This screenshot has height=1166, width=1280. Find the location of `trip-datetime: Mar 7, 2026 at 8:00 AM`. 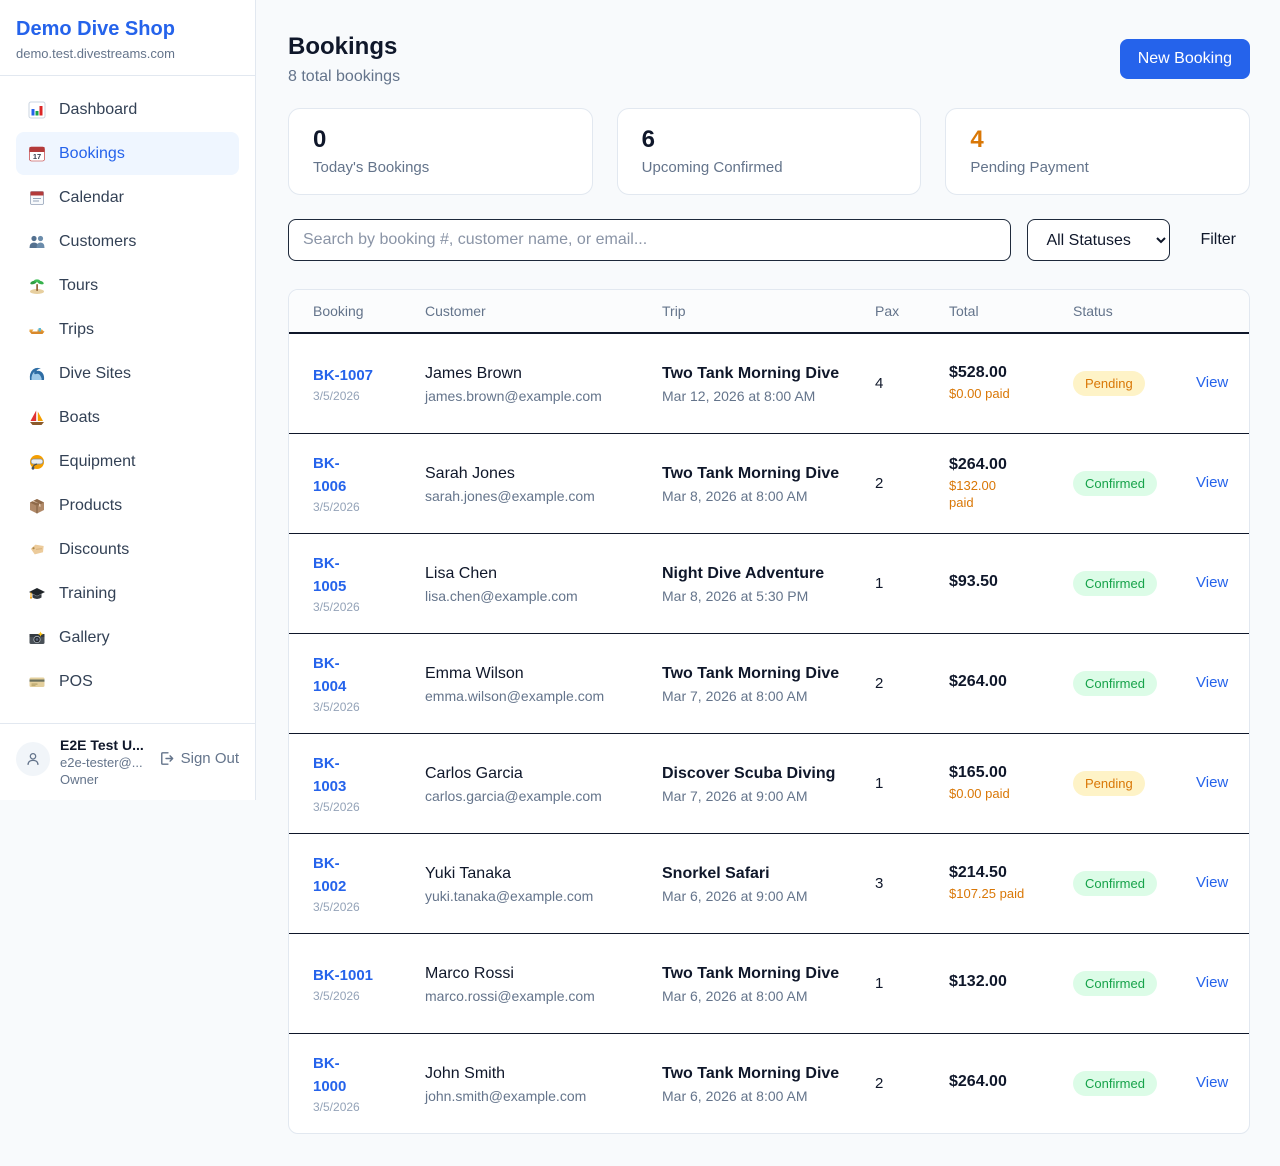

trip-datetime: Mar 7, 2026 at 8:00 AM is located at coordinates (735, 696).